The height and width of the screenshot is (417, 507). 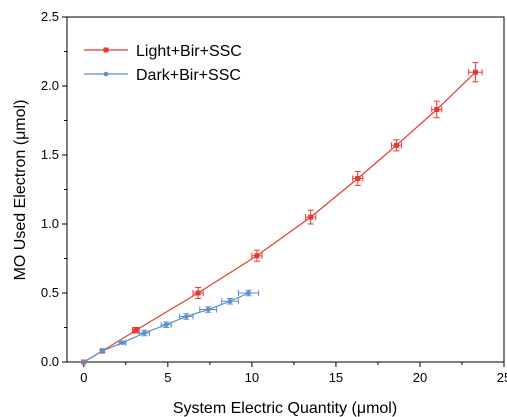 What do you see at coordinates (50, 223) in the screenshot?
I see `y-tick-label: 1.0` at bounding box center [50, 223].